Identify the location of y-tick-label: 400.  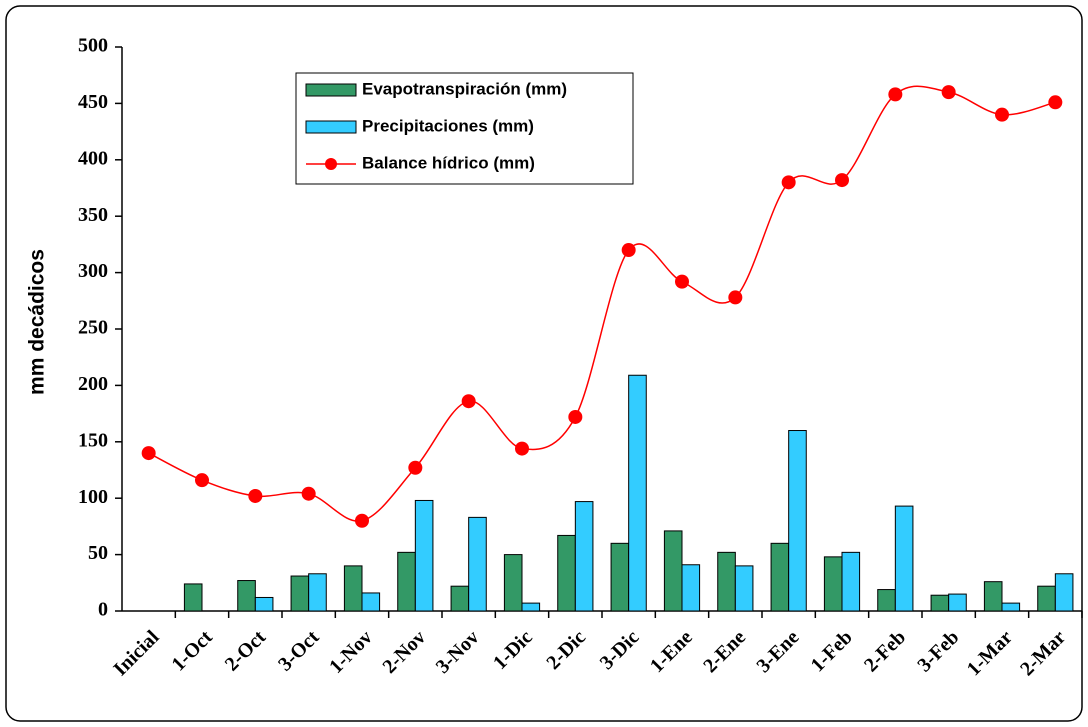
(93, 158).